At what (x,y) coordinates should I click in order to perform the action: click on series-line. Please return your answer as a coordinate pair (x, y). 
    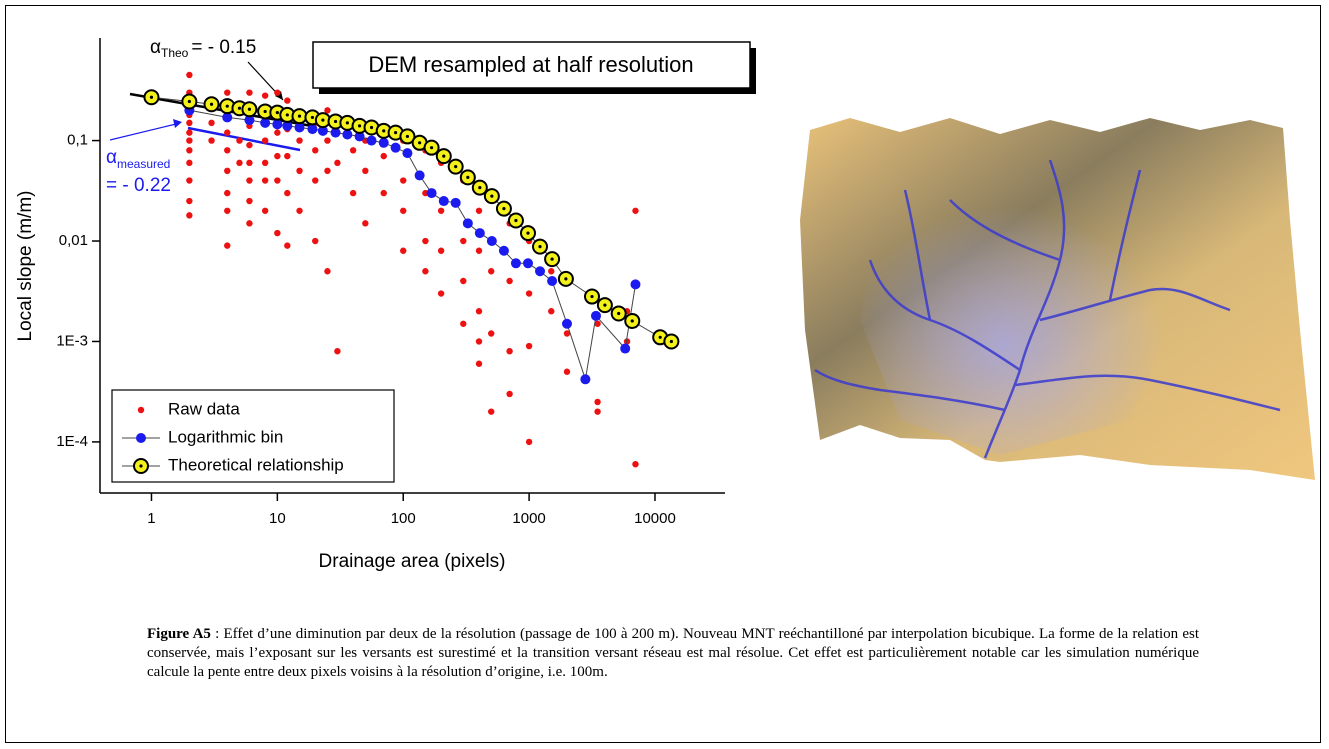
    Looking at the image, I should click on (412, 244).